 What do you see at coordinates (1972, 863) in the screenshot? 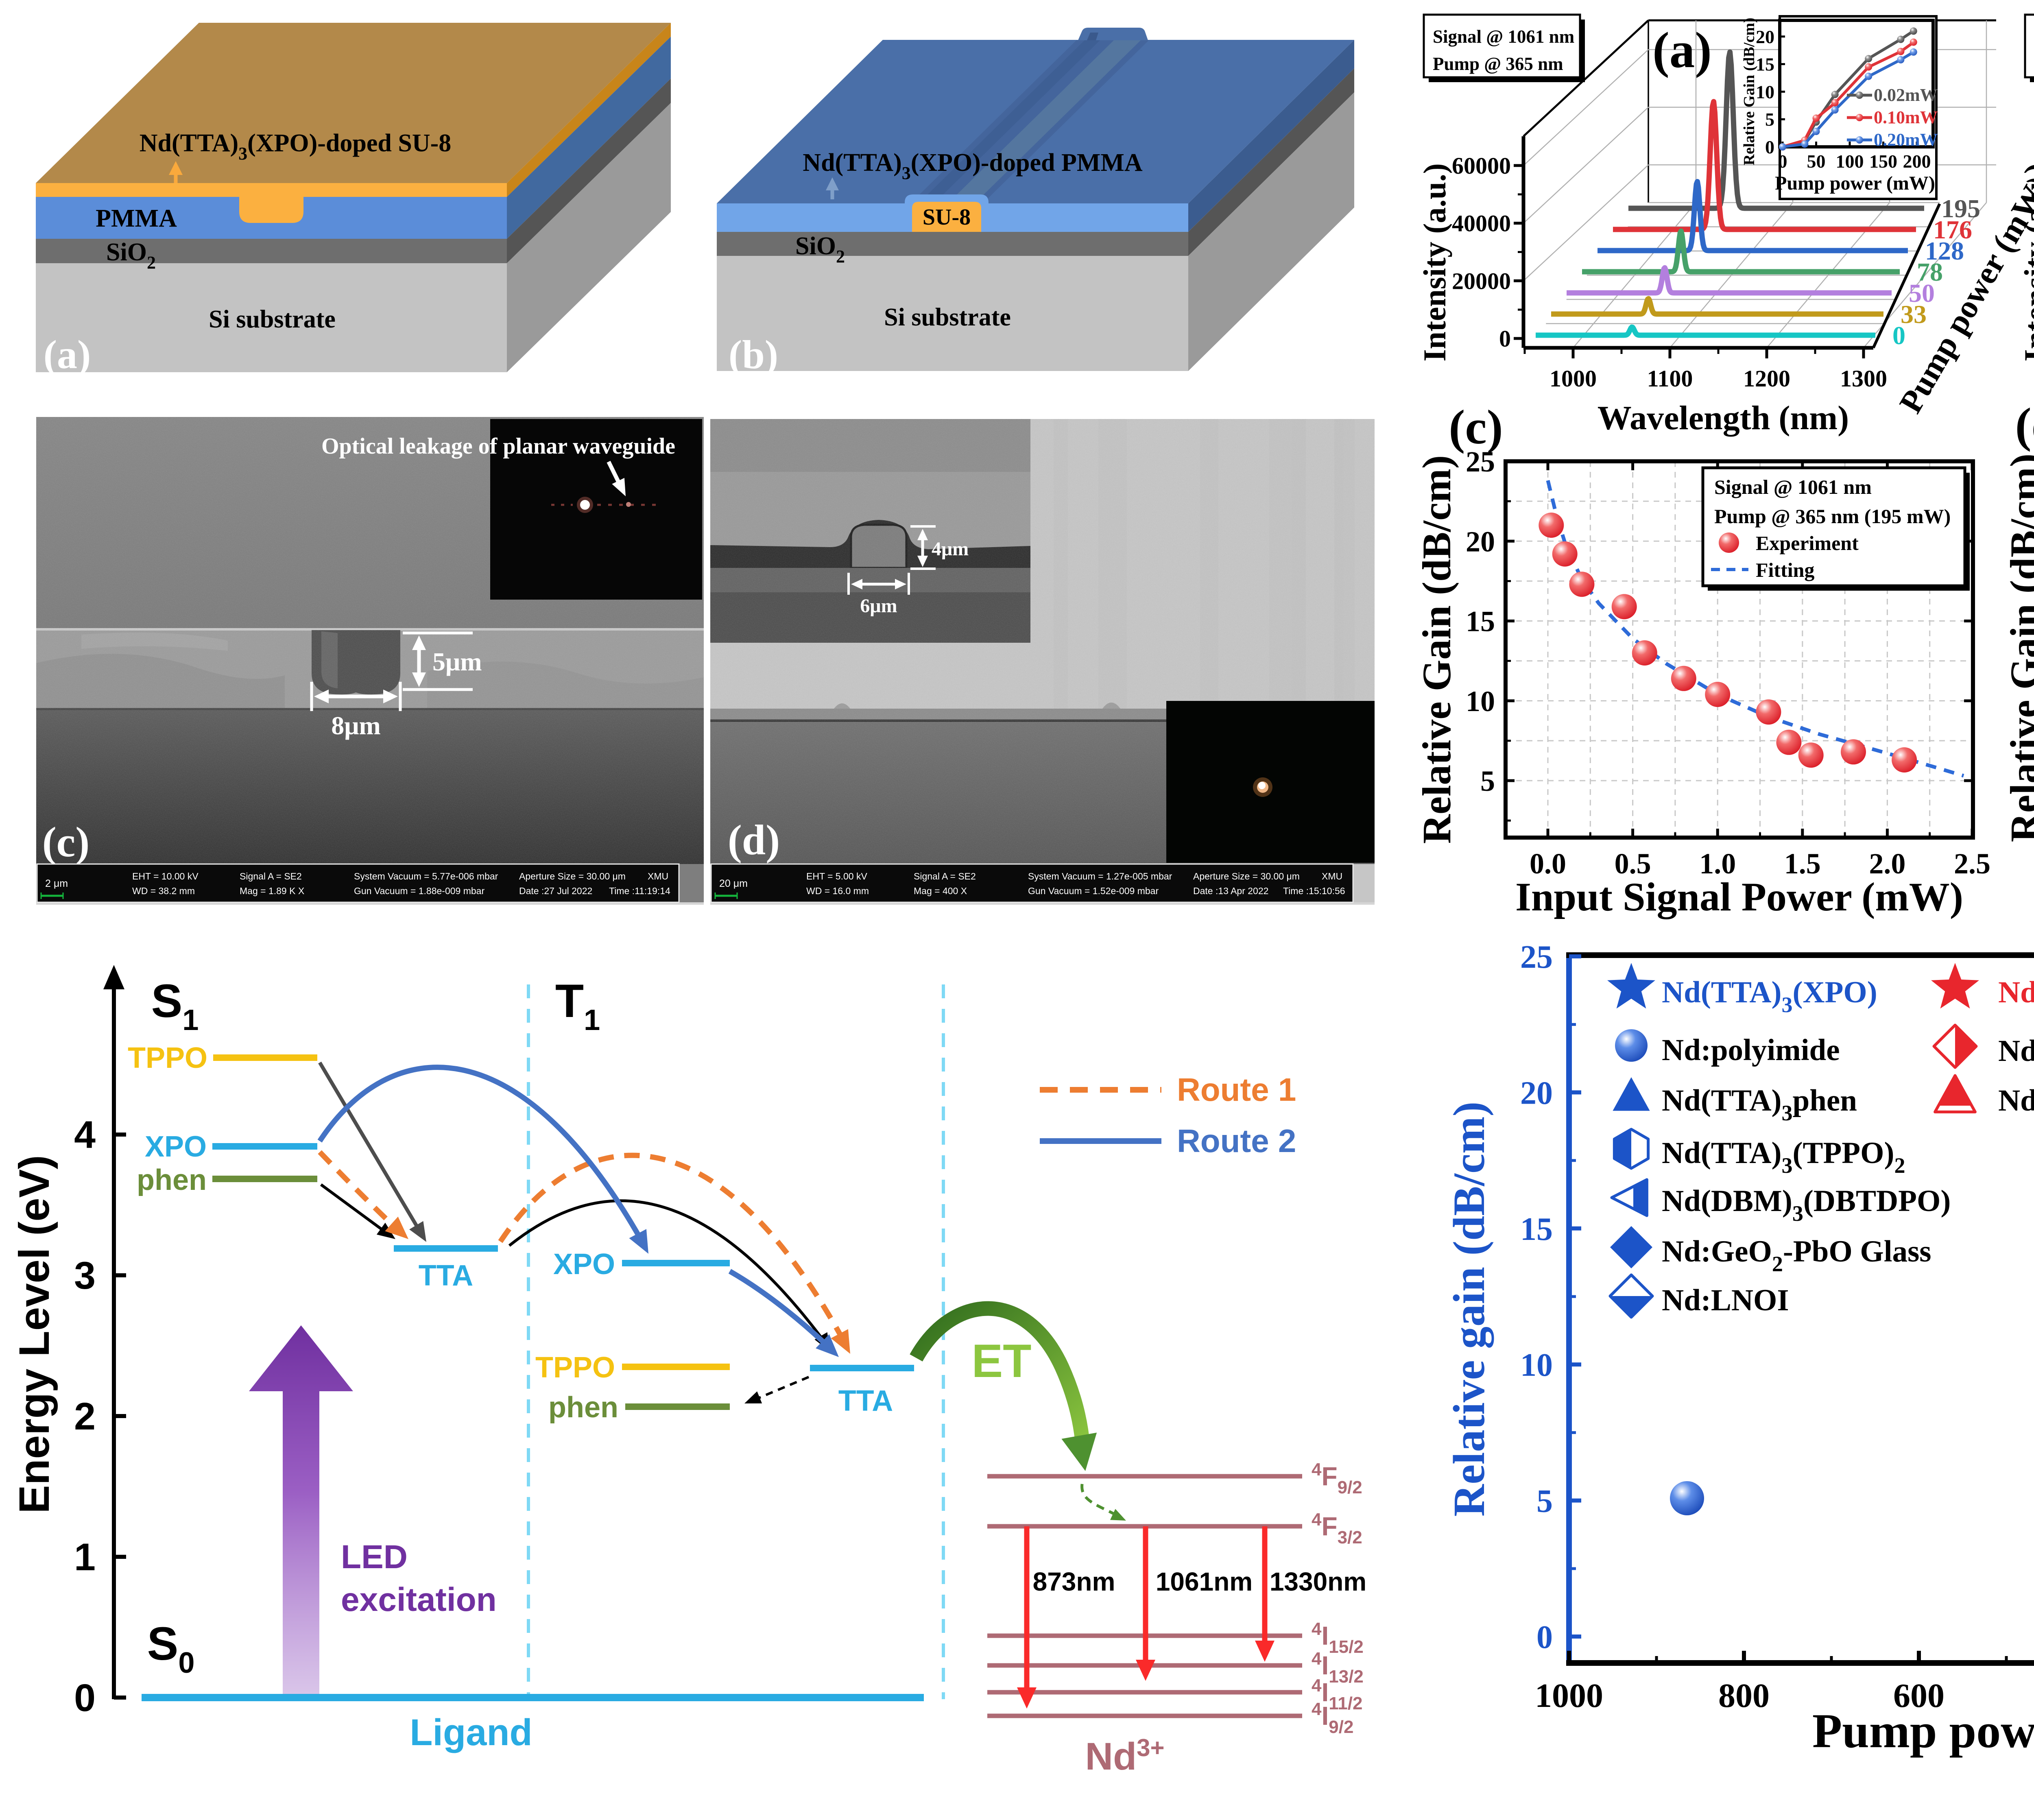
I see `svg-text: 2.5` at bounding box center [1972, 863].